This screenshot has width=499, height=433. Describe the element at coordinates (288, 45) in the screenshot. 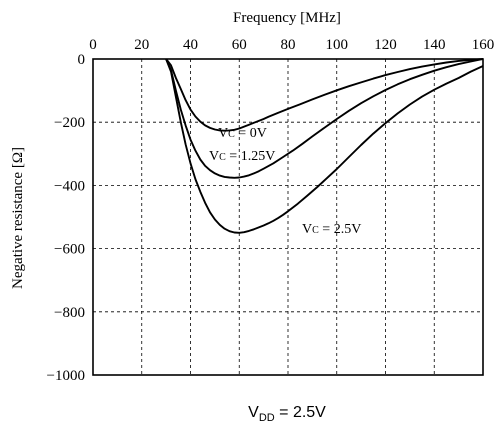

I see `x-tick-label: 80` at that location.